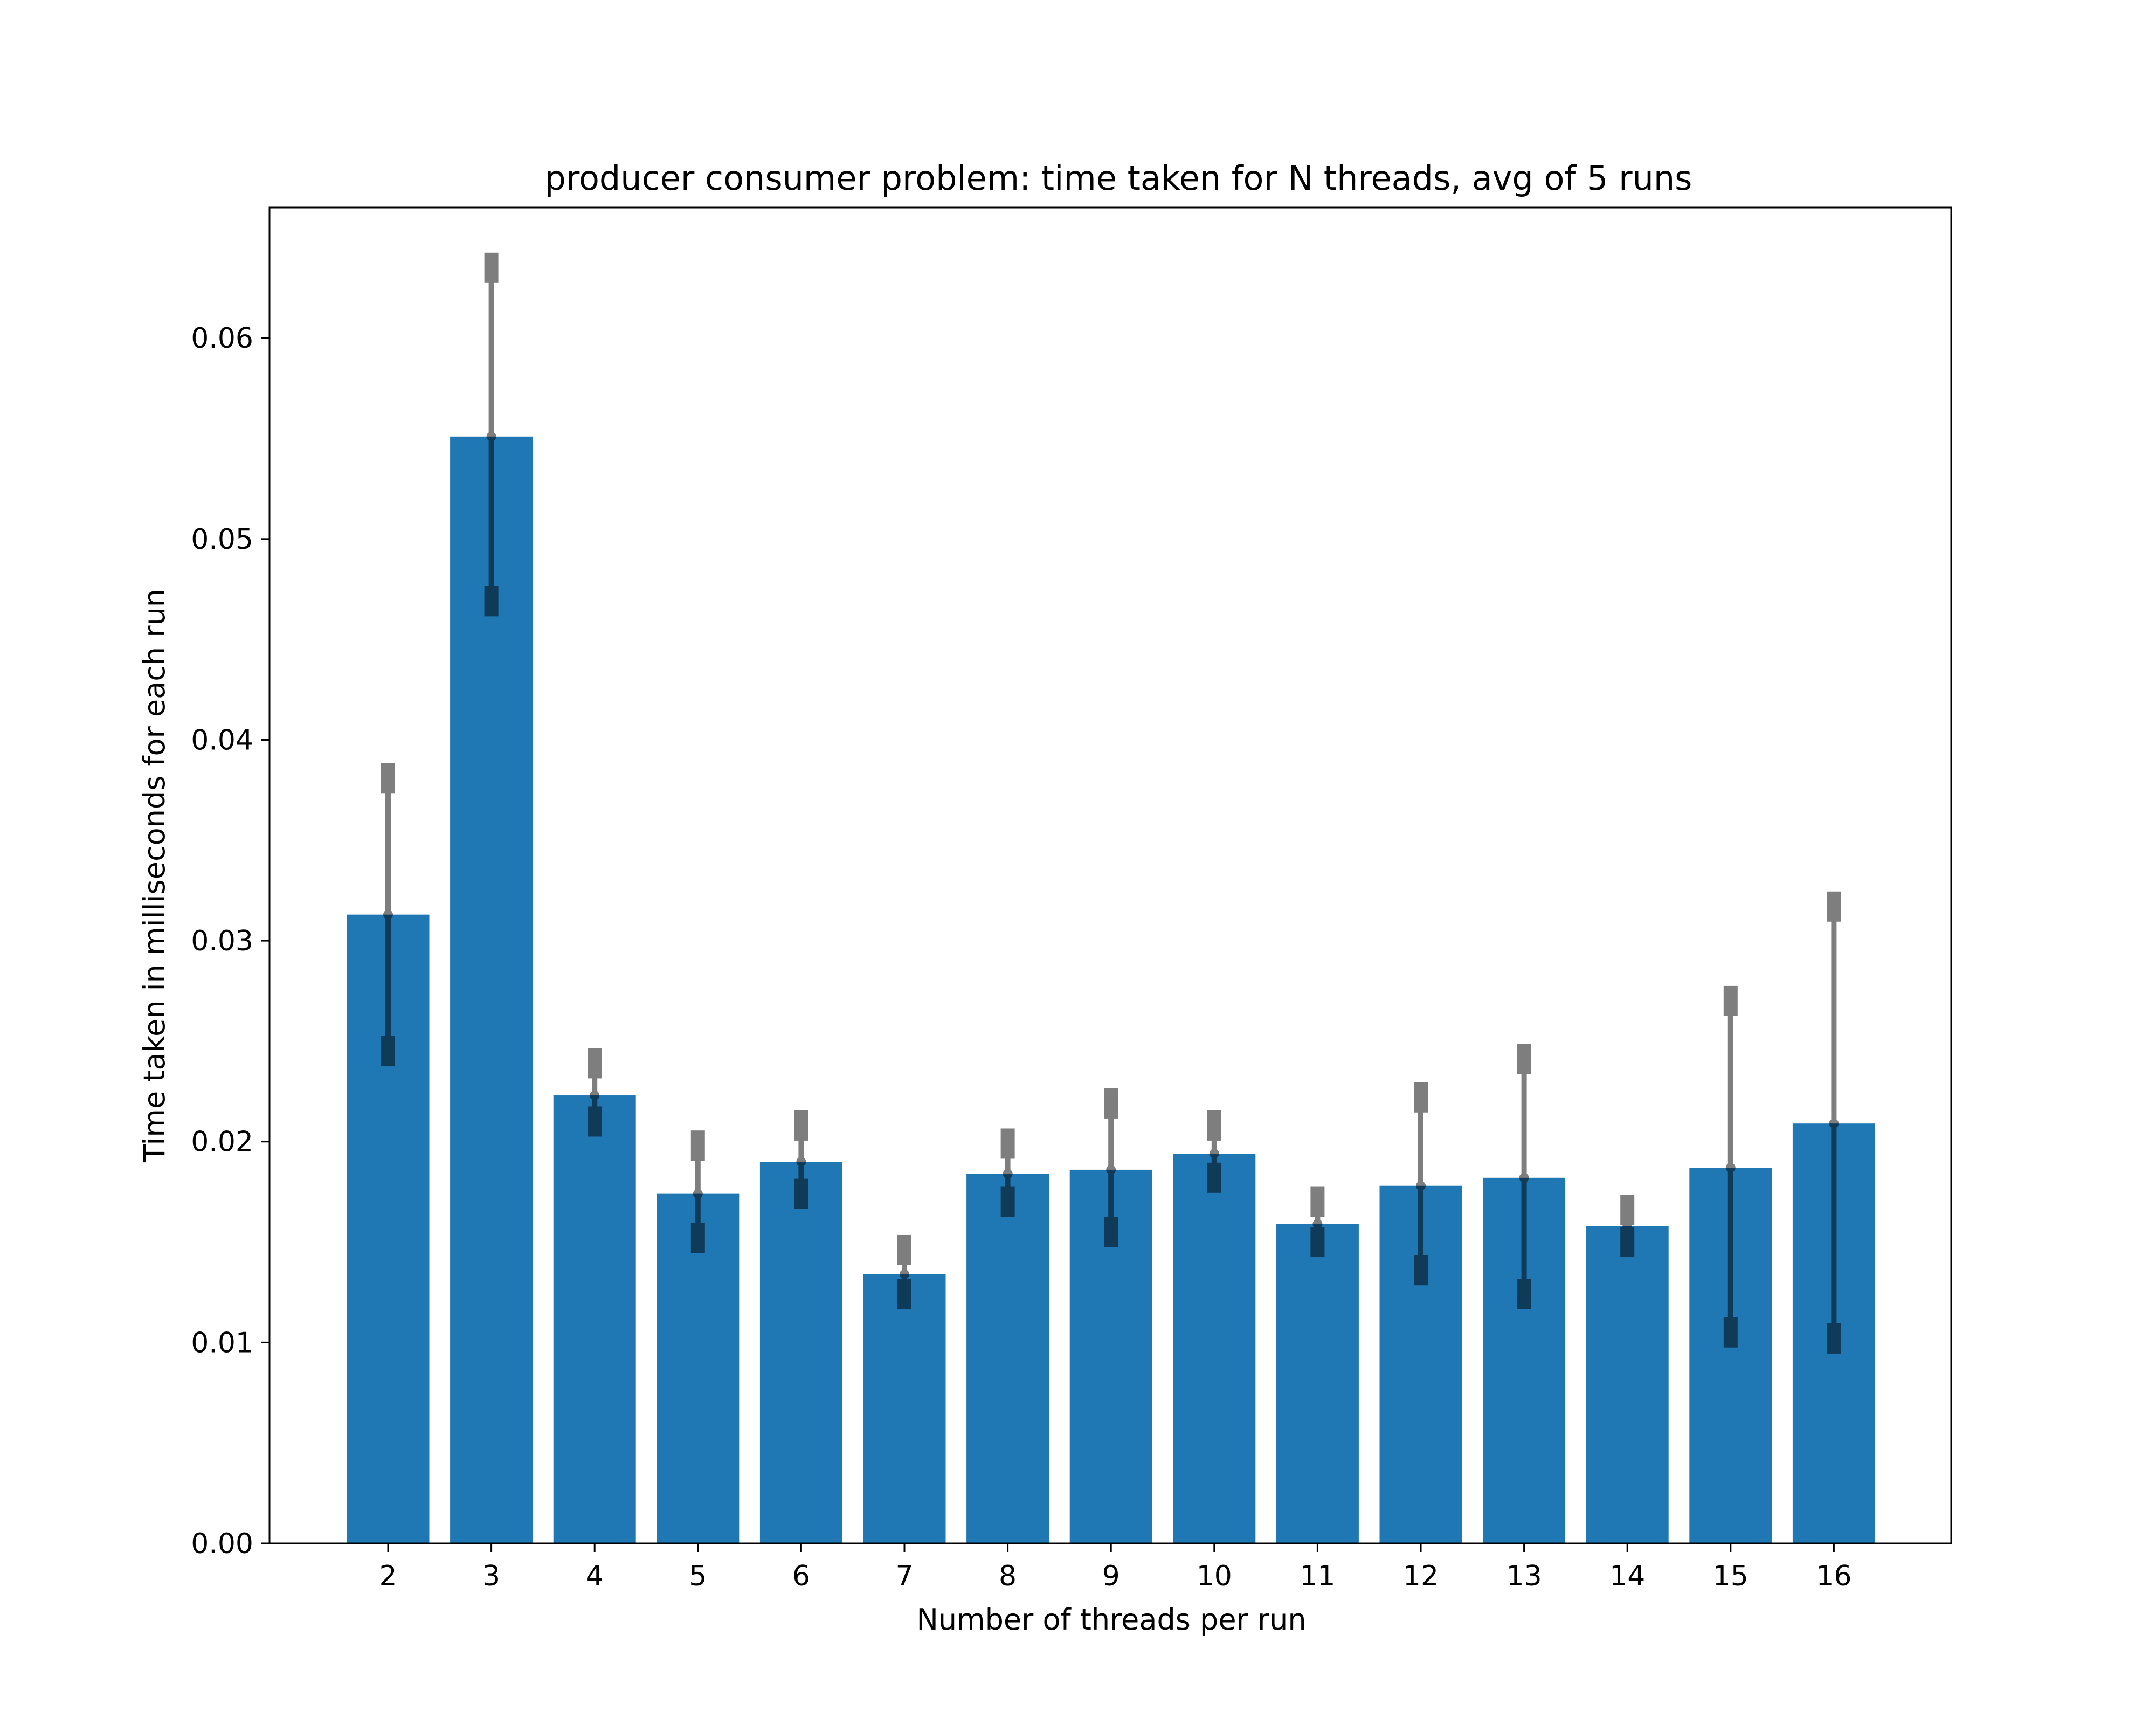  Describe the element at coordinates (222, 1544) in the screenshot. I see `y-tick-label-0.00: 0.00` at that location.